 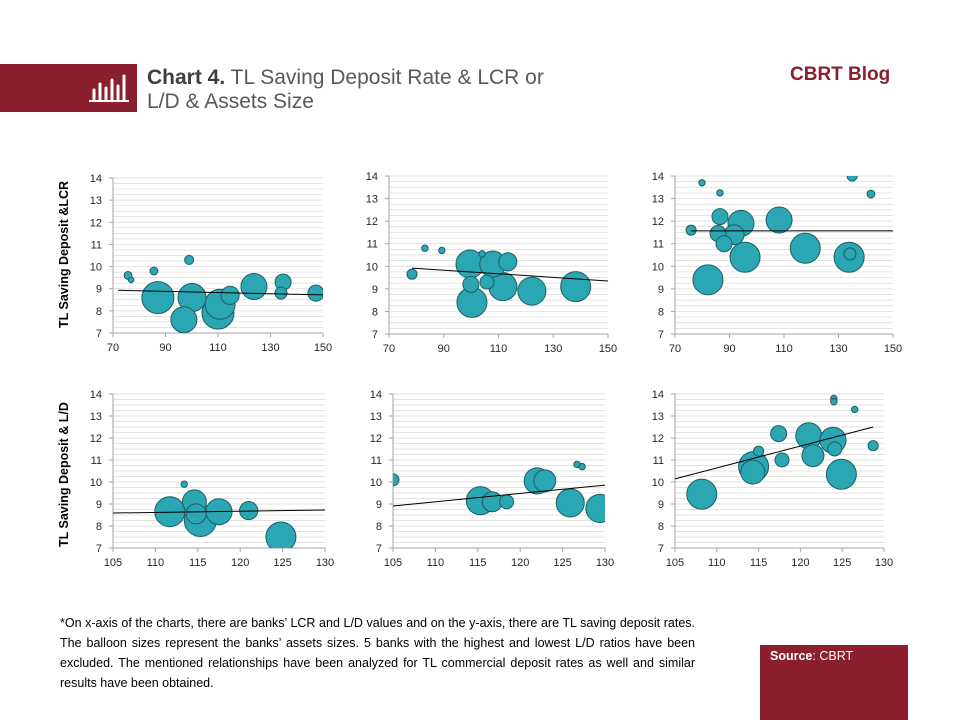 What do you see at coordinates (834, 682) in the screenshot?
I see `source-box: Source: CBRT` at bounding box center [834, 682].